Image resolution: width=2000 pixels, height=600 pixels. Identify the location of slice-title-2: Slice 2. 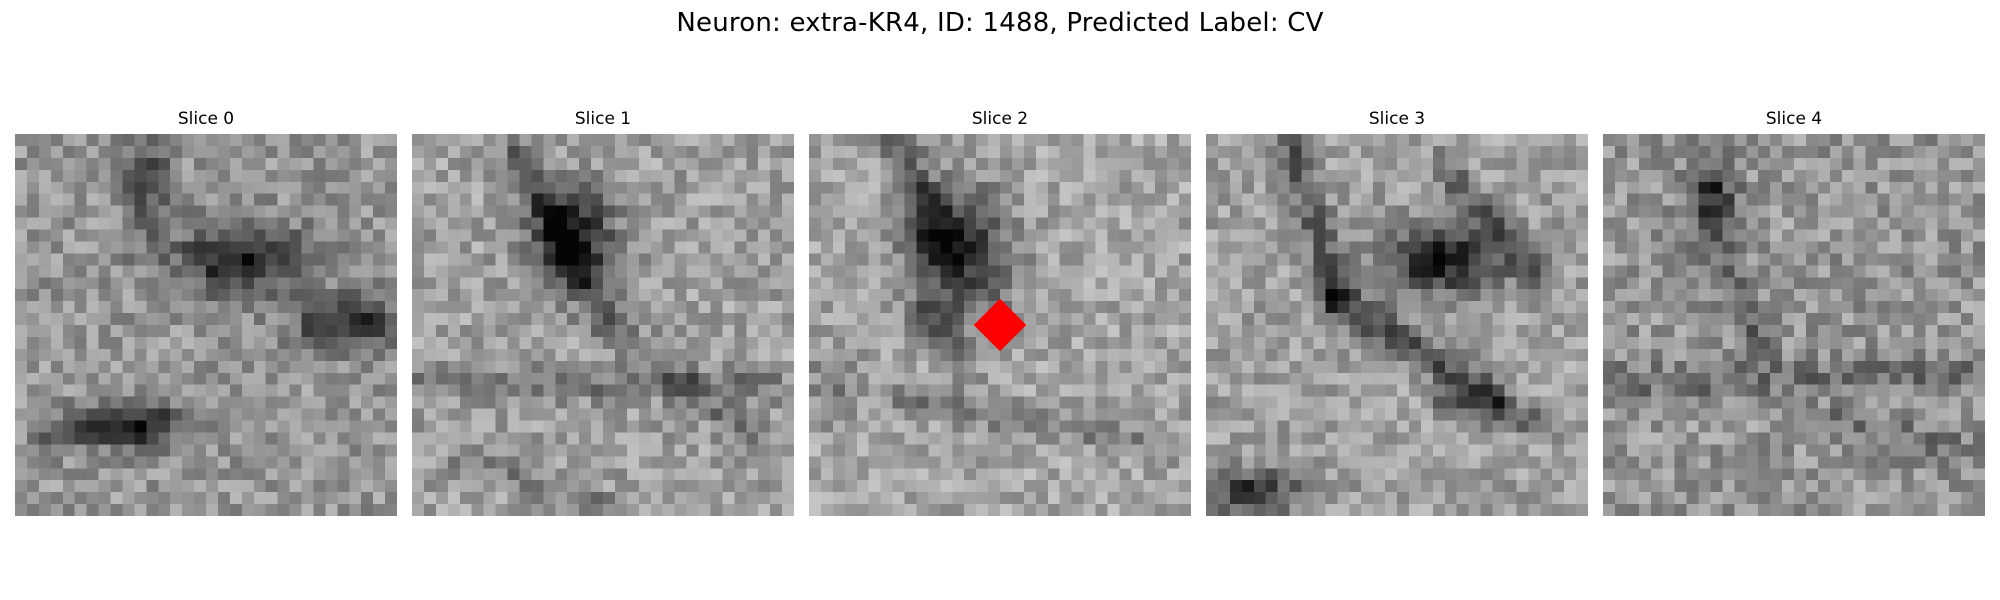
(1000, 119).